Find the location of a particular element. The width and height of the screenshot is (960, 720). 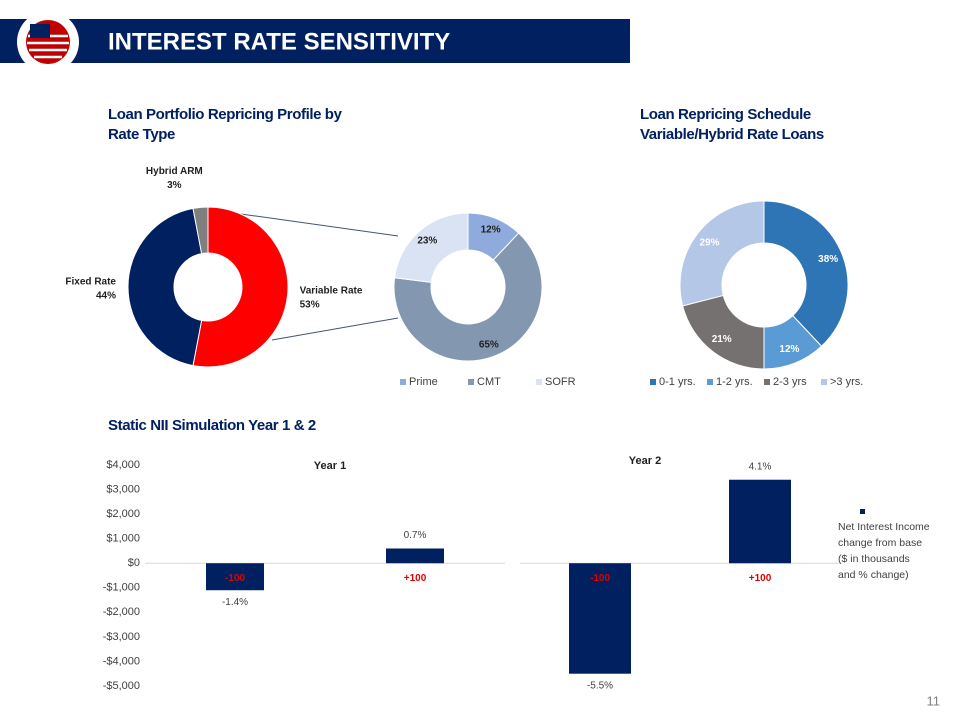

data-label: Fixed Rate is located at coordinates (90, 282).